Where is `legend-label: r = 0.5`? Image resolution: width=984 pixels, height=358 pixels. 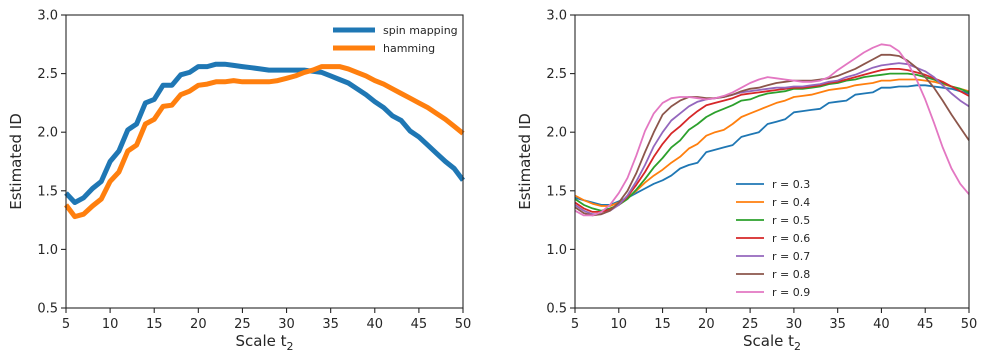
legend-label: r = 0.5 is located at coordinates (791, 220).